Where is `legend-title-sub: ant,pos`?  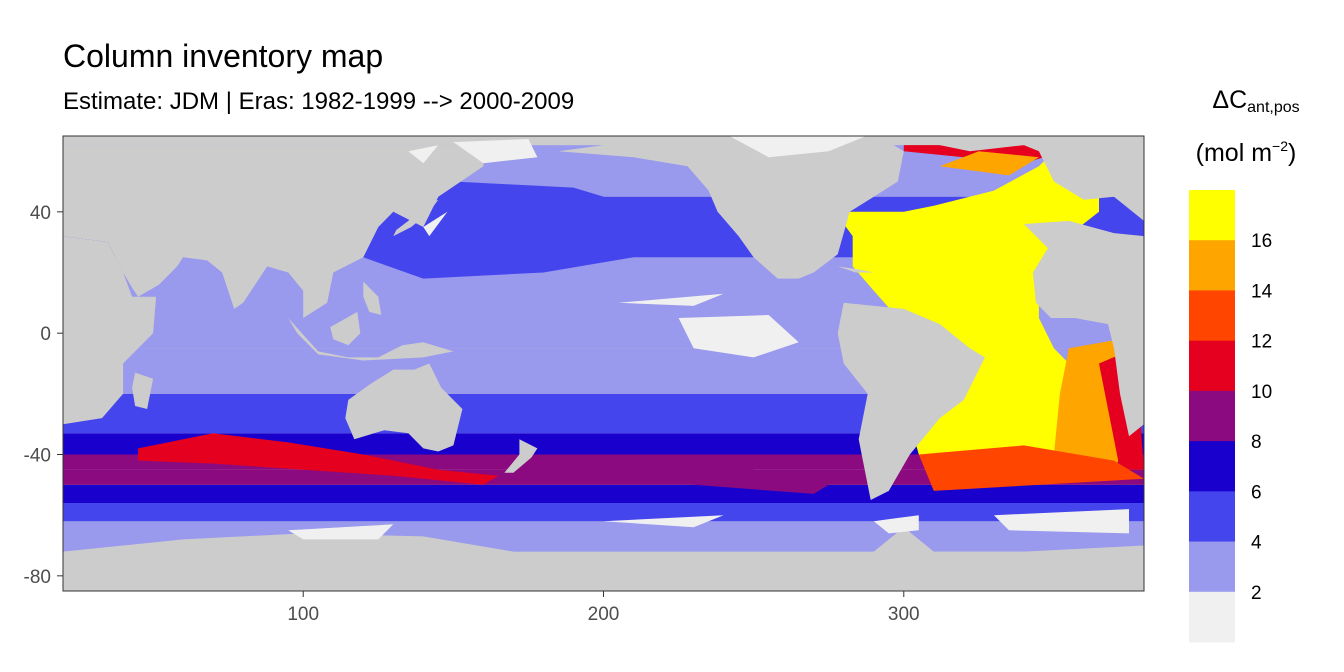 legend-title-sub: ant,pos is located at coordinates (1273, 107).